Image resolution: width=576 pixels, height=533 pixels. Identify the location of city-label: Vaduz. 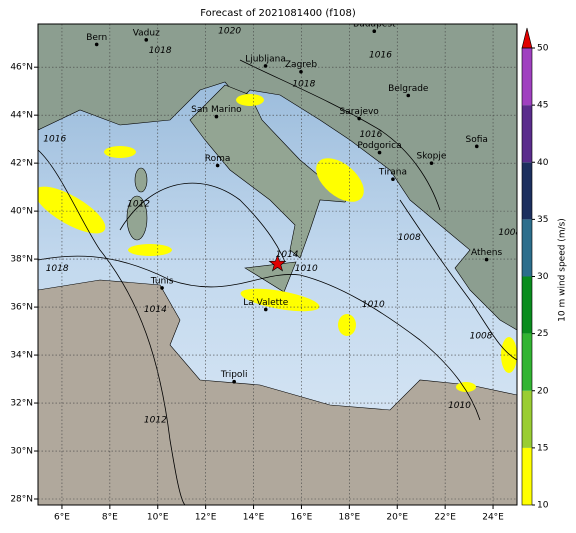
(146, 33).